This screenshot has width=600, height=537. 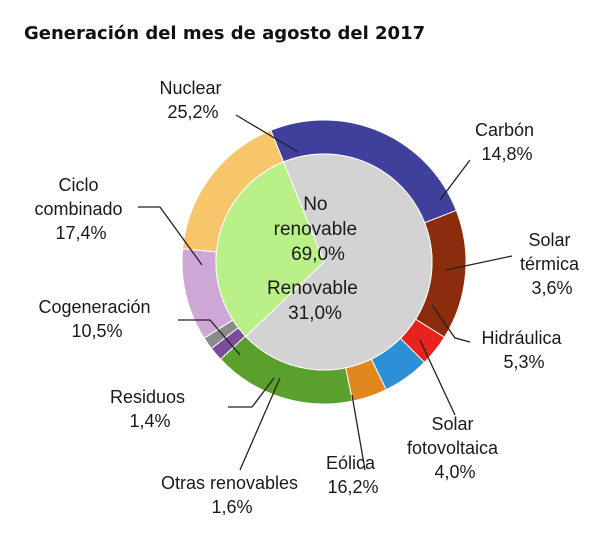 What do you see at coordinates (318, 229) in the screenshot?
I see `label-no-renovable: No renovable 69,0%` at bounding box center [318, 229].